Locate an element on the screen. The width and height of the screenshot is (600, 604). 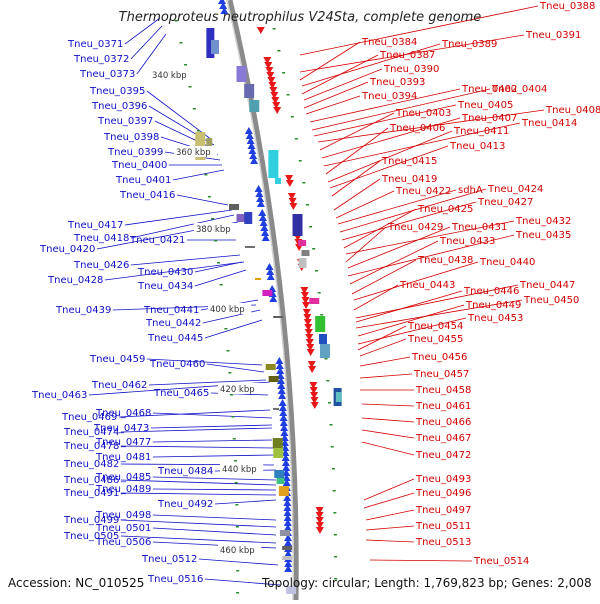
left-gene-label: Tneu_0371 is located at coordinates (95, 44).